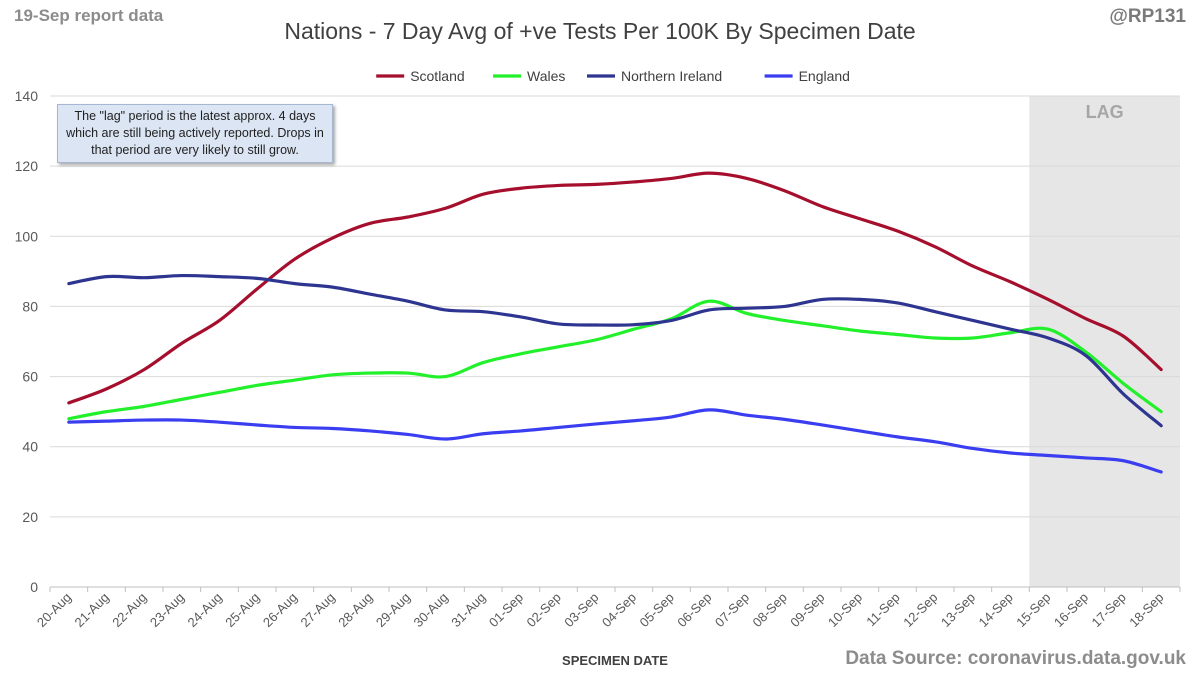  What do you see at coordinates (30, 447) in the screenshot?
I see `y-tick-label: 40` at bounding box center [30, 447].